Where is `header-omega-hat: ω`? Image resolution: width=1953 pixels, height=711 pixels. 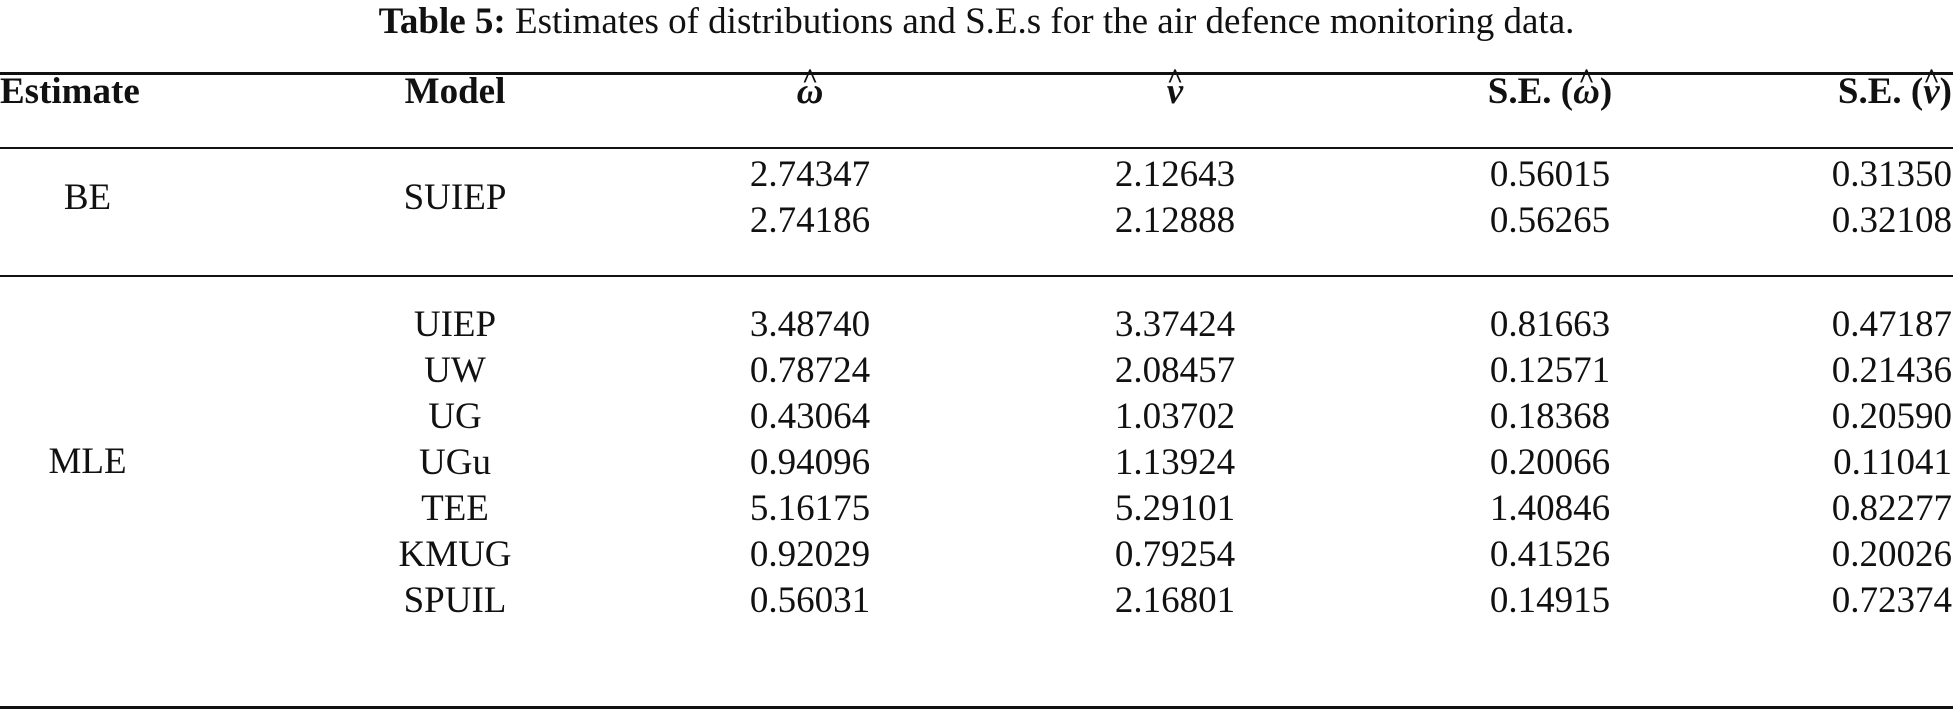 header-omega-hat: ω is located at coordinates (810, 92).